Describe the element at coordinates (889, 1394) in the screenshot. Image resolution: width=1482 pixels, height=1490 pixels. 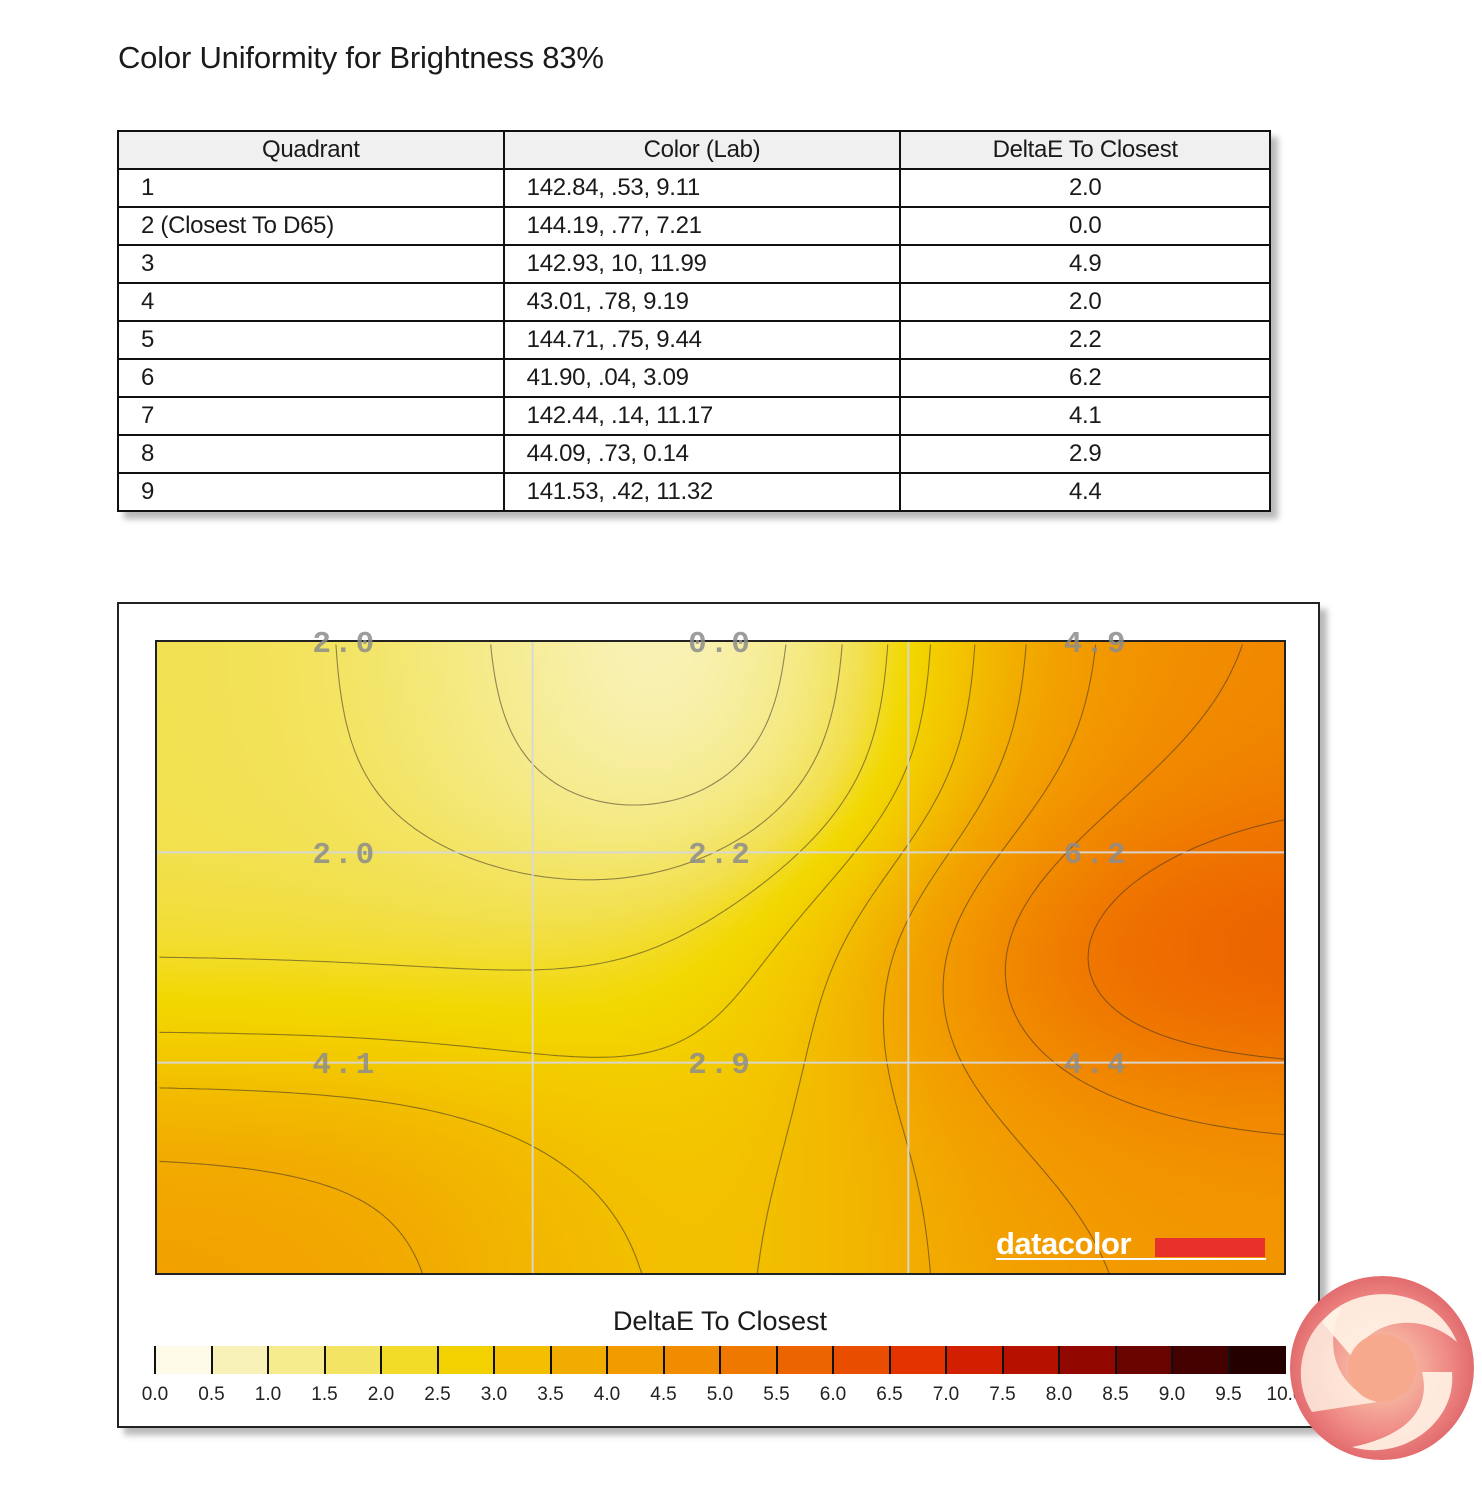
I see `color-scale-tick-label: 6.5` at that location.